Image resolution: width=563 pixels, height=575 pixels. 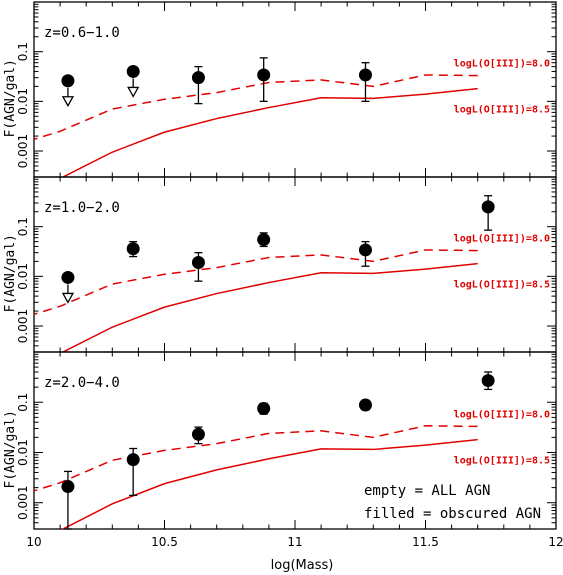 What do you see at coordinates (555, 542) in the screenshot?
I see `x-tick-label: 12` at bounding box center [555, 542].